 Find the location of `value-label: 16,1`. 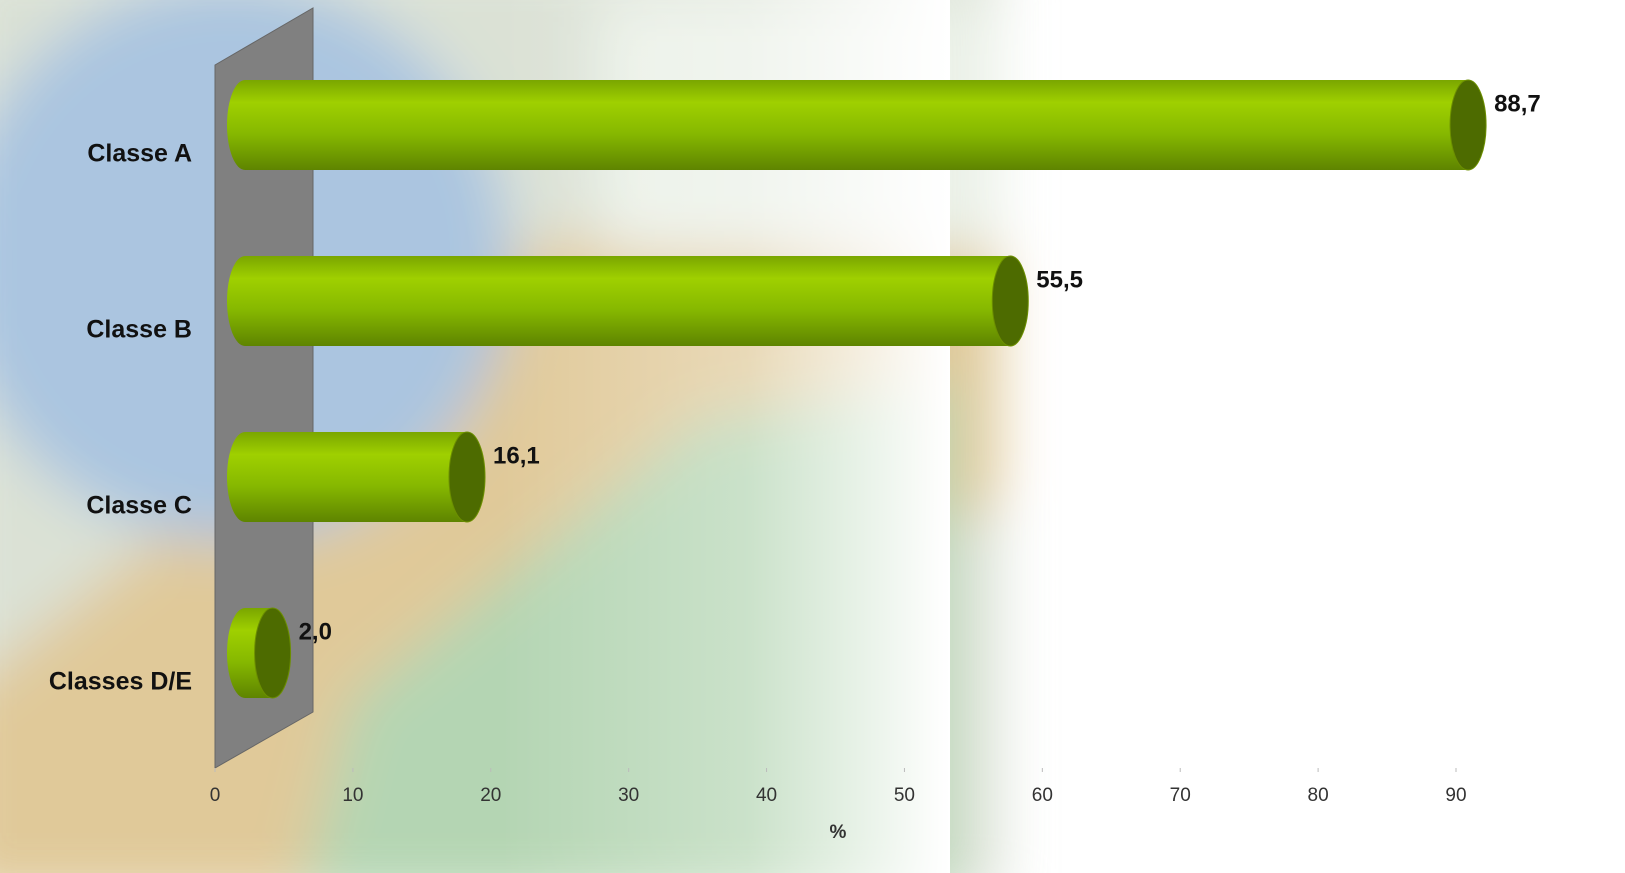

value-label: 16,1 is located at coordinates (516, 455).